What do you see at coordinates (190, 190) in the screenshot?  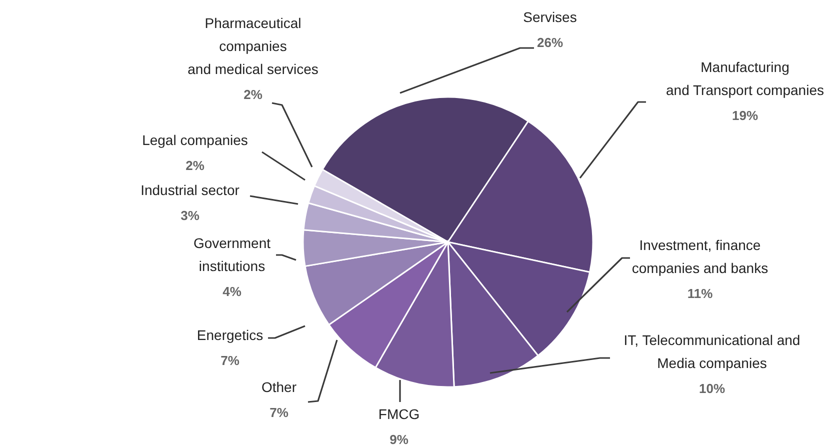 I see `slice-label: Industrial sector` at bounding box center [190, 190].